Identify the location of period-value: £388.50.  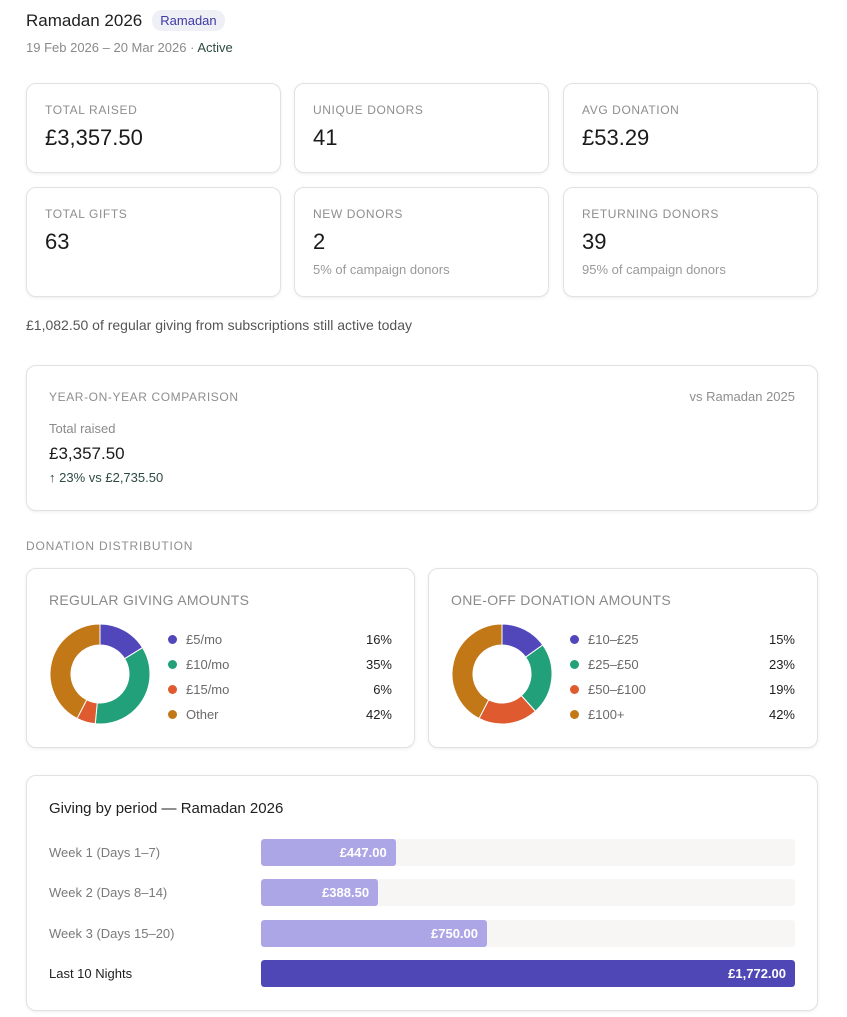
(346, 892).